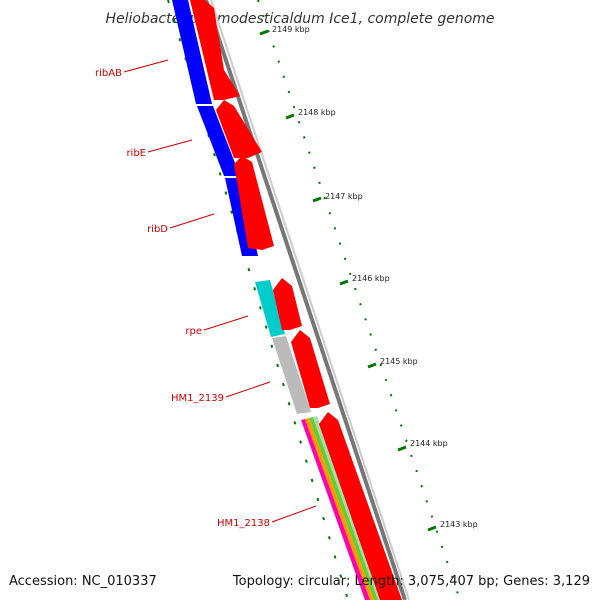 This screenshot has height=600, width=600. Describe the element at coordinates (83, 581) in the screenshot. I see `accession-label: Accession: NC_010337` at that location.